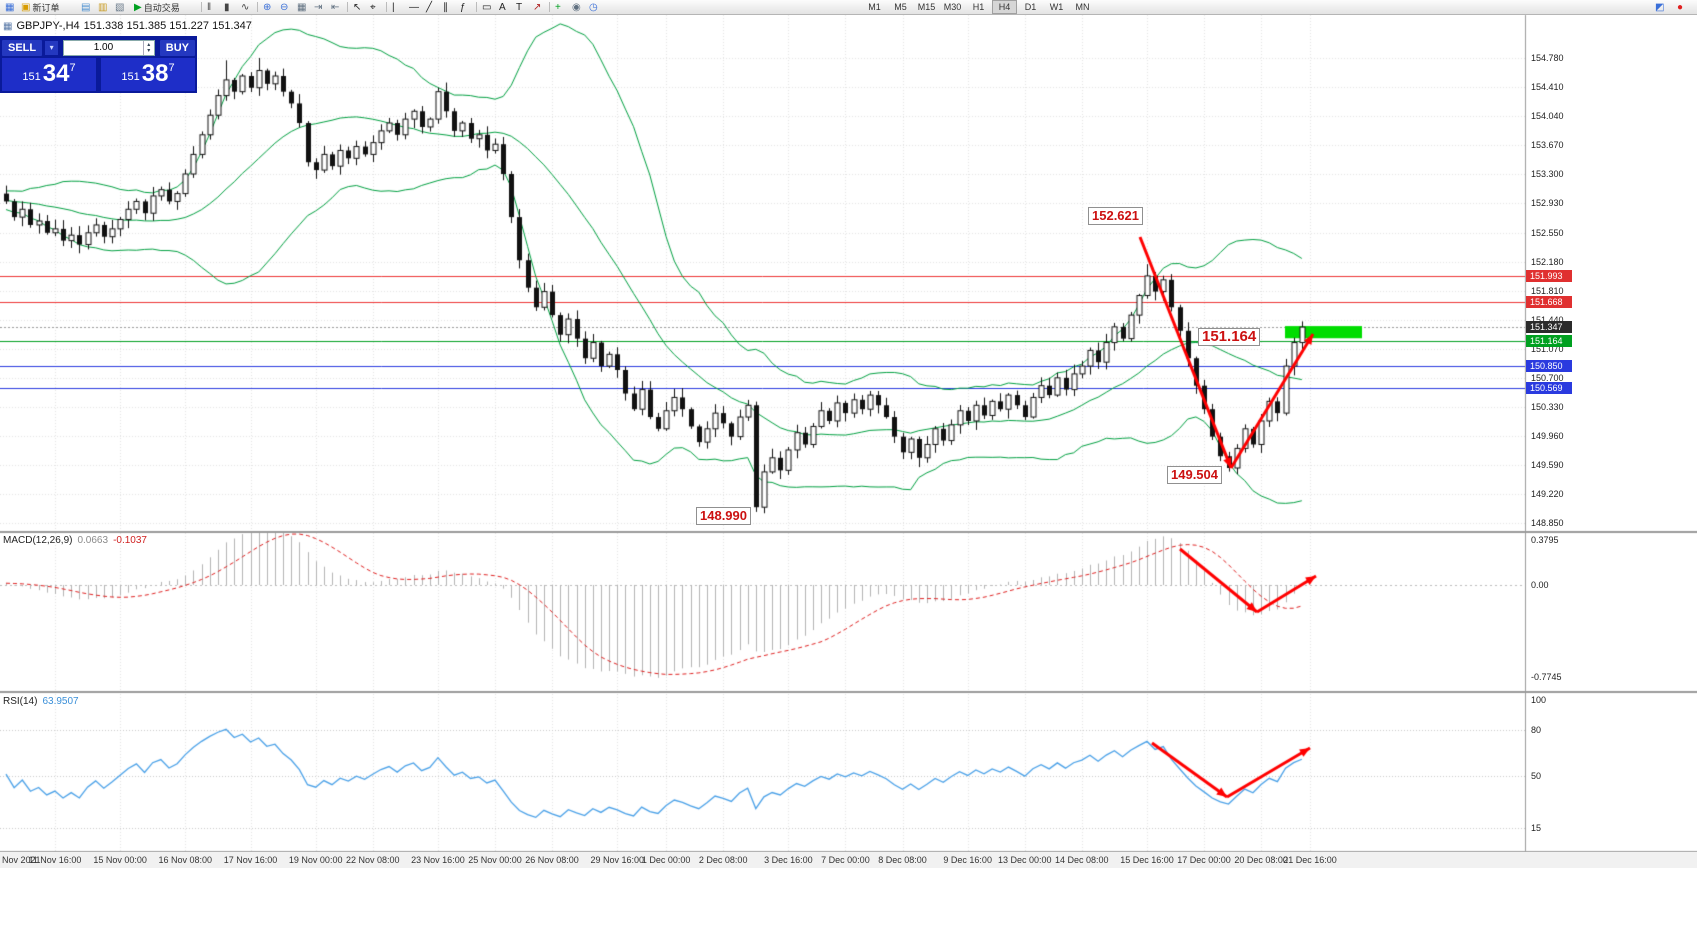 The width and height of the screenshot is (1697, 941). What do you see at coordinates (1194, 475) in the screenshot?
I see `price-annotation-label: 149.504` at bounding box center [1194, 475].